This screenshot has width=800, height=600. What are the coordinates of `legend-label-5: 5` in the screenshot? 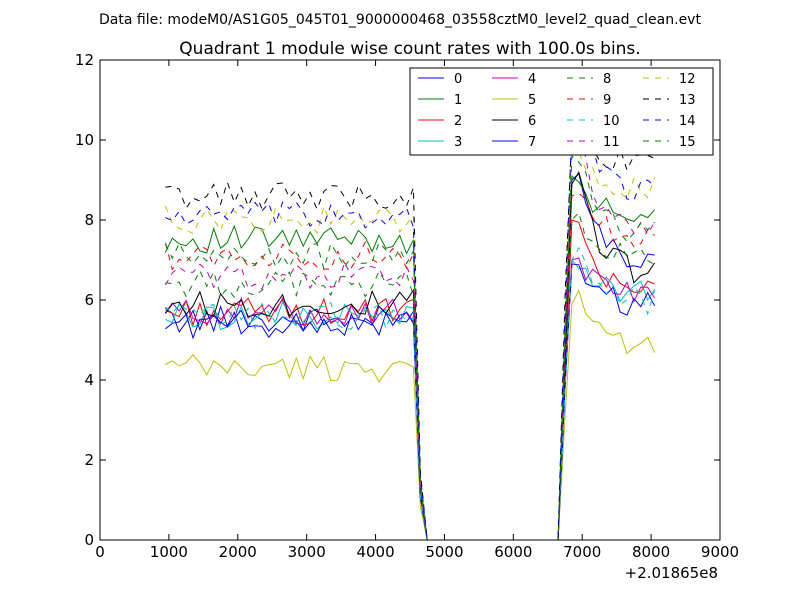 It's located at (532, 100).